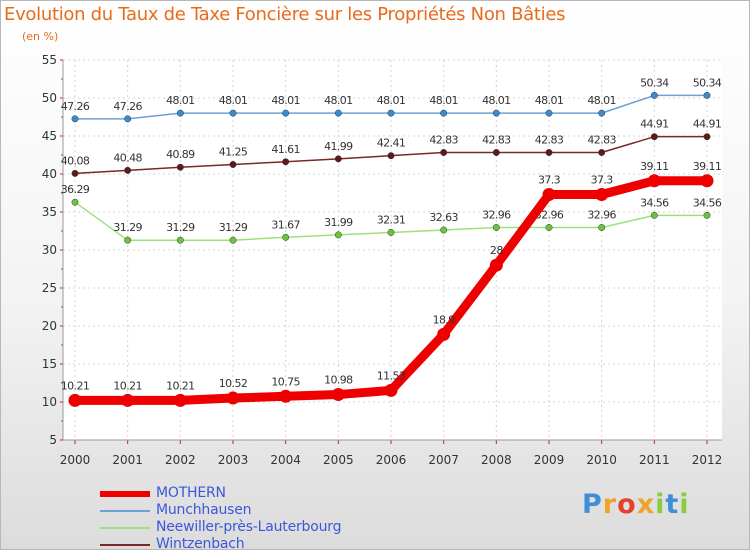 This screenshot has height=554, width=750. What do you see at coordinates (672, 504) in the screenshot?
I see `logo-letter: t` at bounding box center [672, 504].